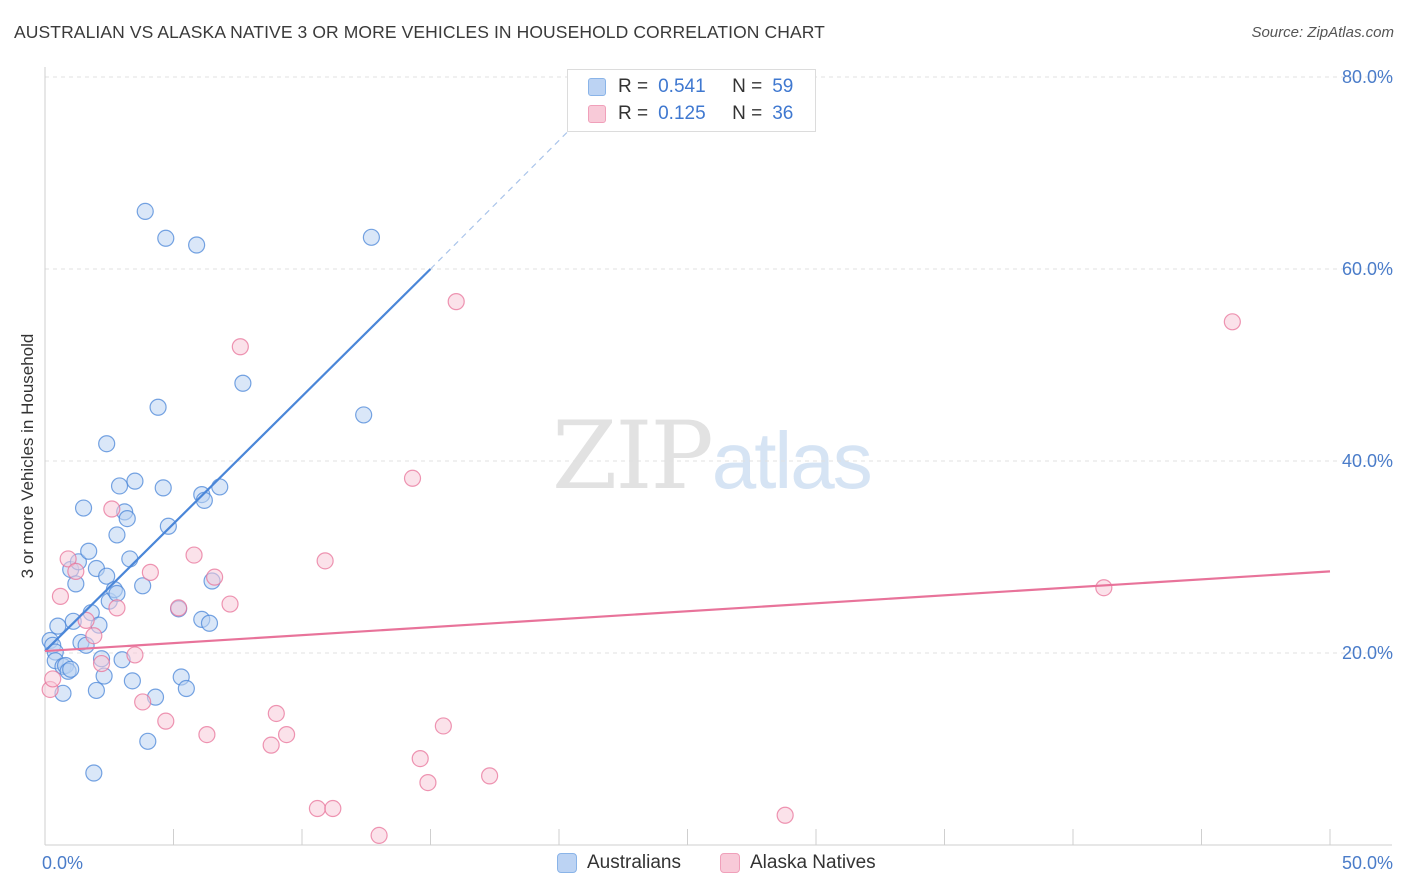  Describe the element at coordinates (783, 86) in the screenshot. I see `legend-n-value: 59` at that location.